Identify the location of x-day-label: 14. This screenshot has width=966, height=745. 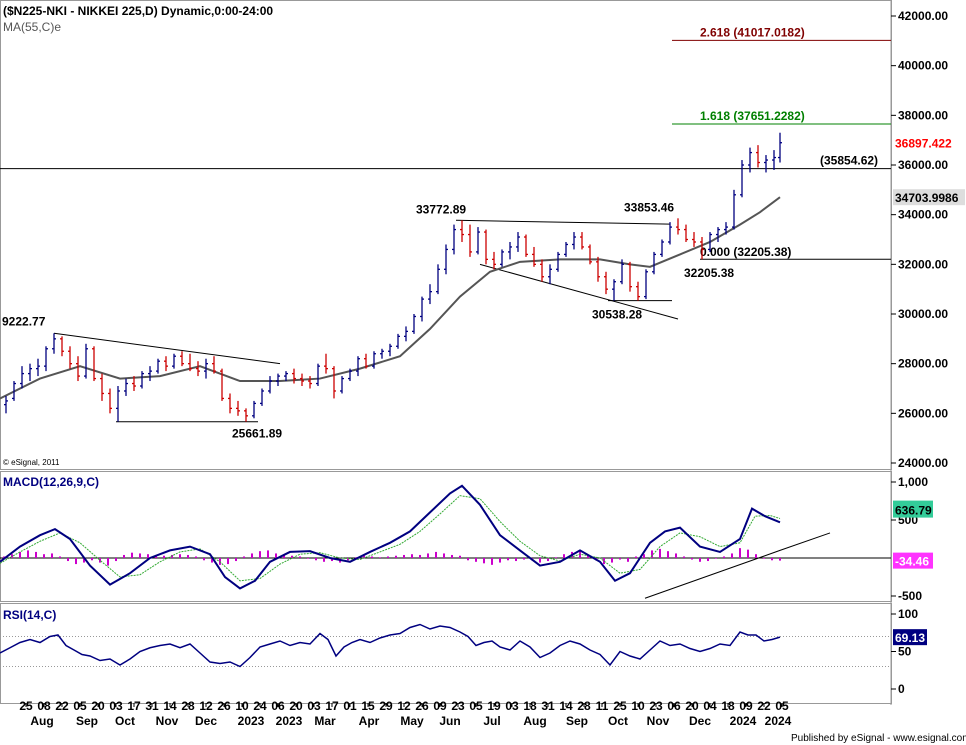
(566, 706).